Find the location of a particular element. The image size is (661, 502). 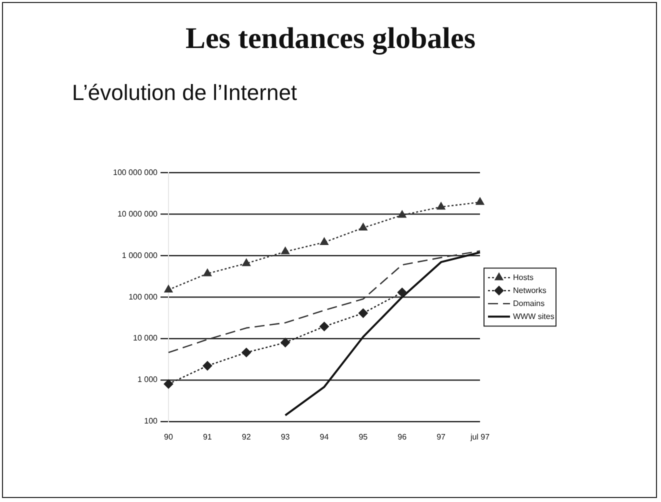

y-tick-label: 100 000 000 is located at coordinates (135, 173).